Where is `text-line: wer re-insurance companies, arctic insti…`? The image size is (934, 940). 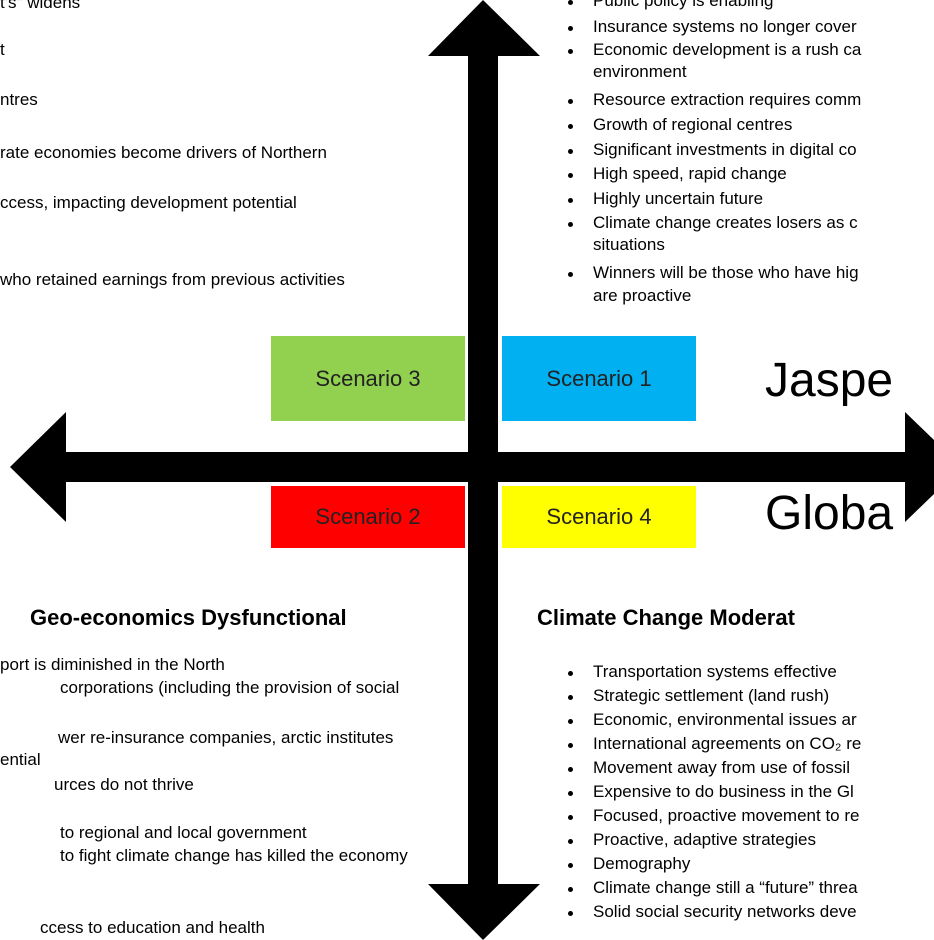
text-line: wer re-insurance companies, arctic insti… is located at coordinates (226, 737).